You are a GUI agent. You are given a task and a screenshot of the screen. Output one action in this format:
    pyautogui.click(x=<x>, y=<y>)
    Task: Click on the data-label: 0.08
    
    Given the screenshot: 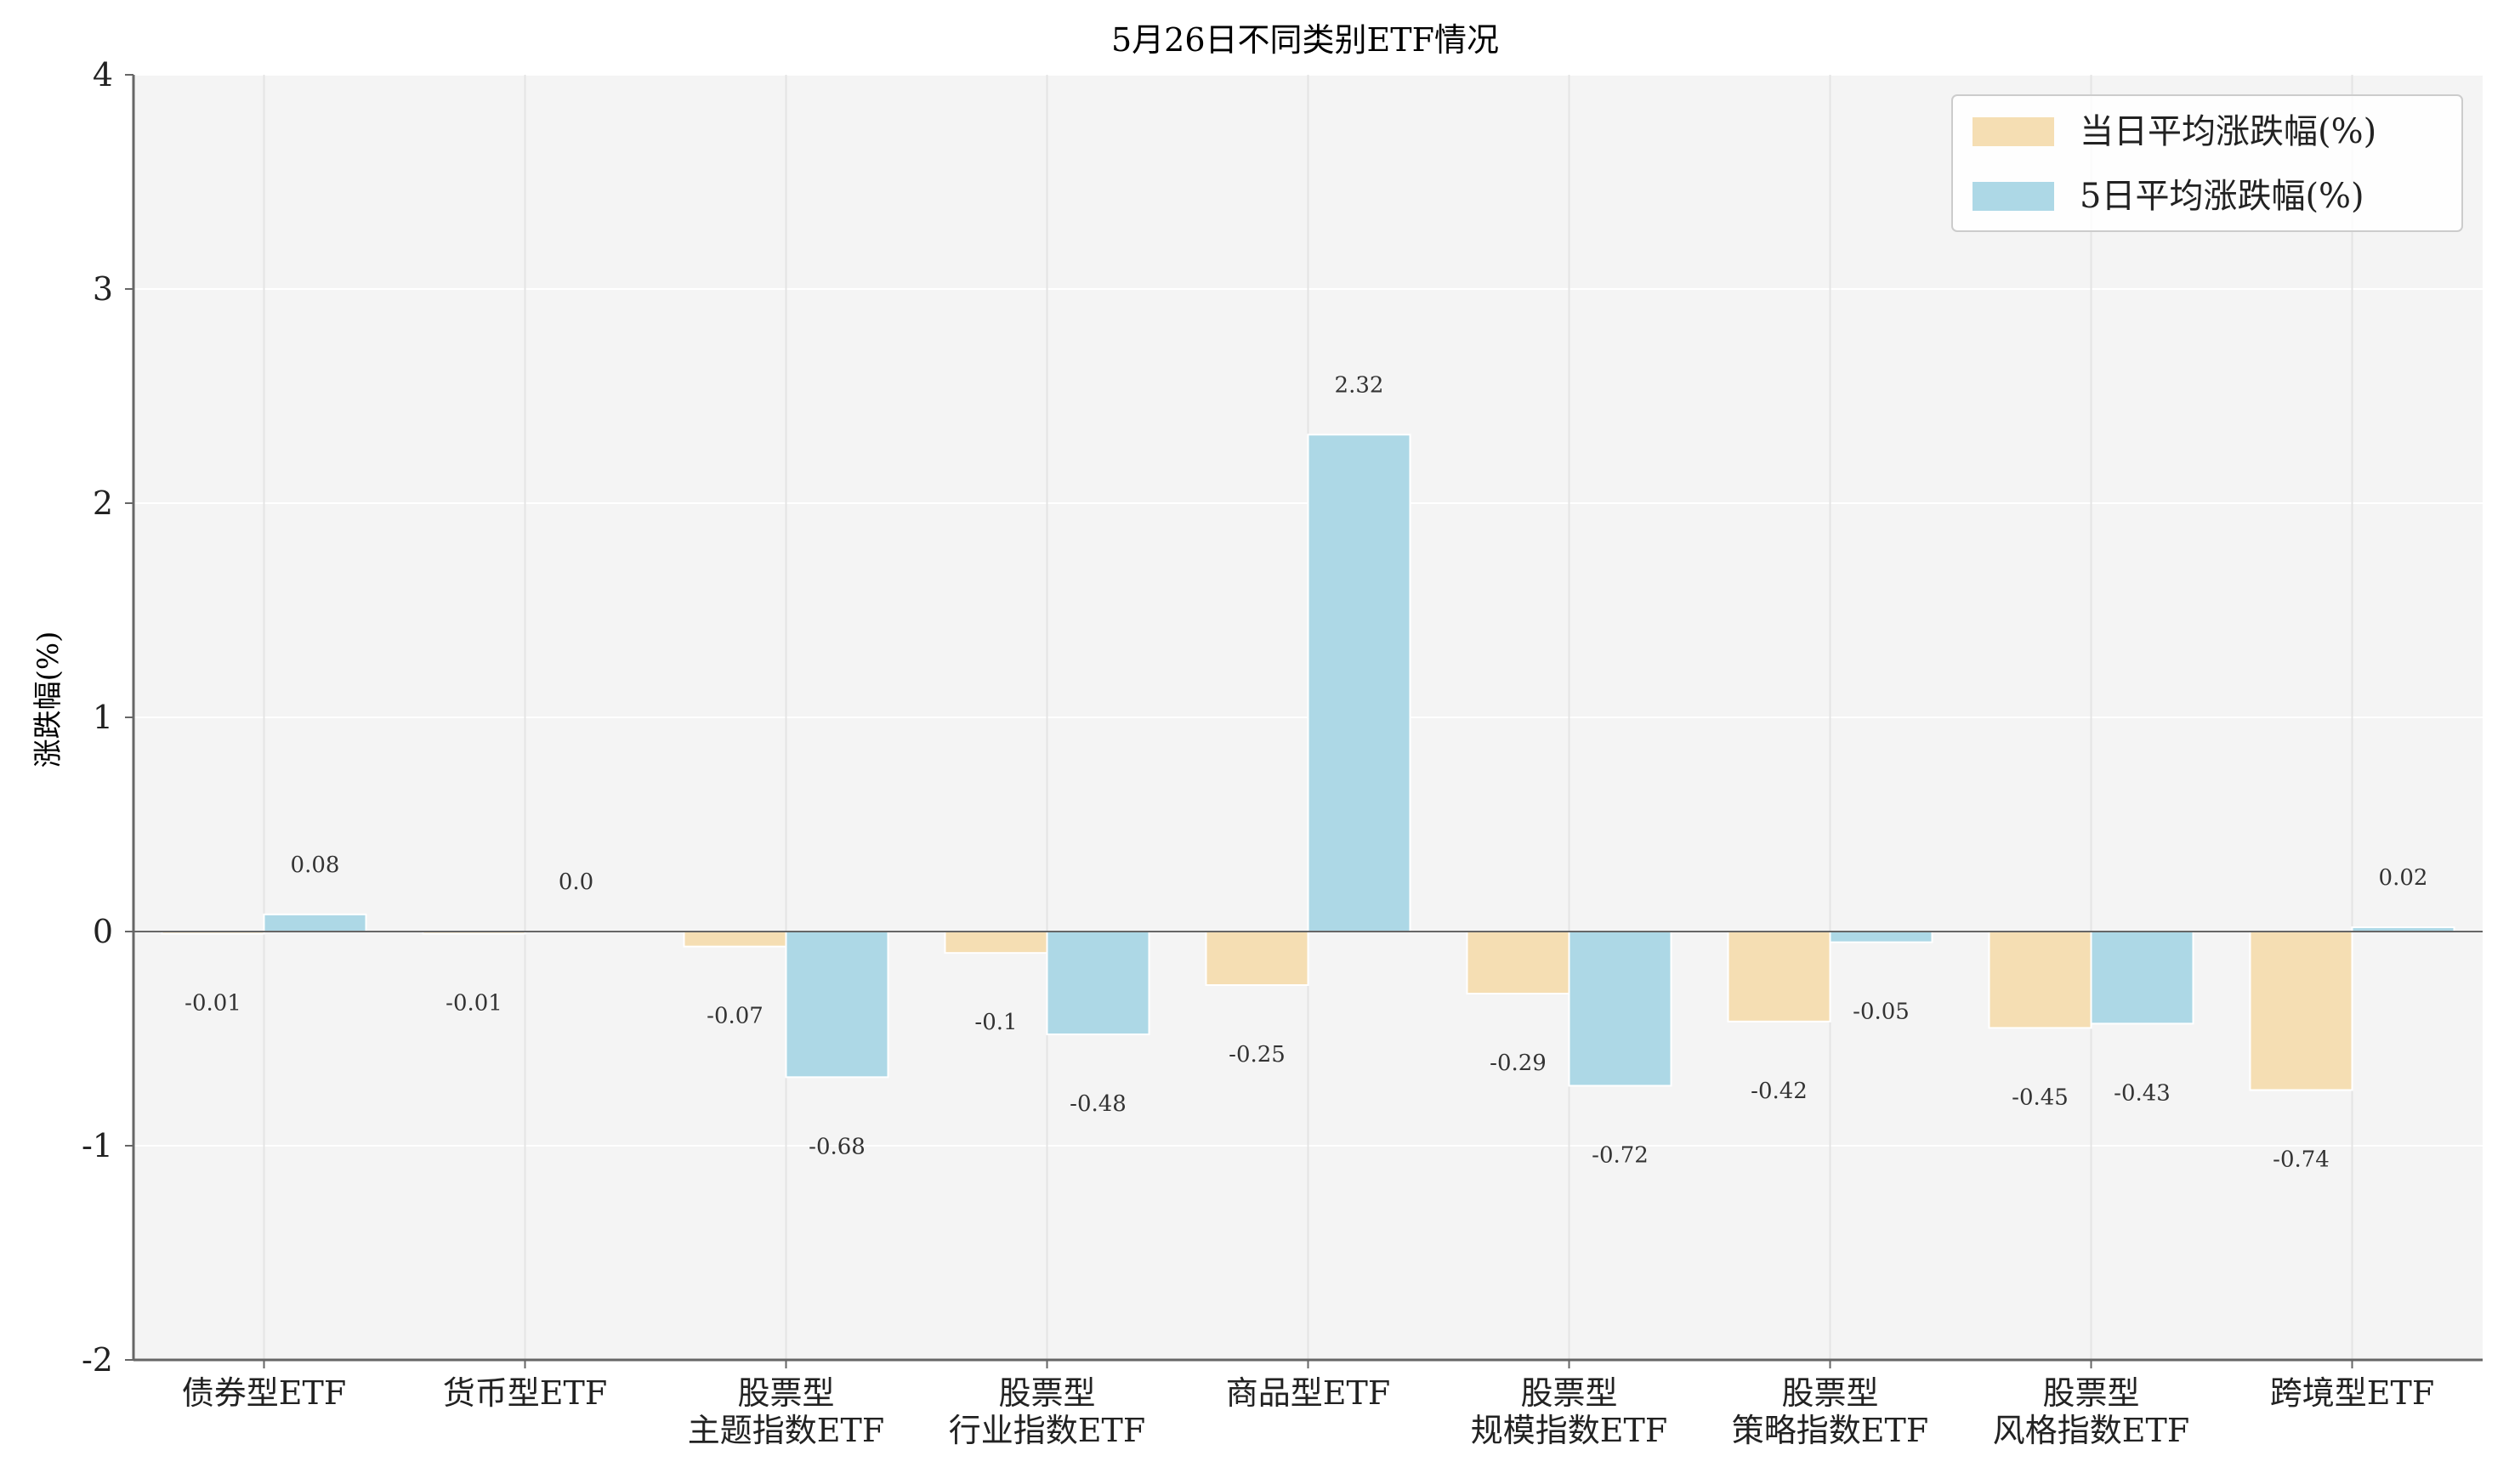 What is the action you would take?
    pyautogui.click(x=315, y=865)
    